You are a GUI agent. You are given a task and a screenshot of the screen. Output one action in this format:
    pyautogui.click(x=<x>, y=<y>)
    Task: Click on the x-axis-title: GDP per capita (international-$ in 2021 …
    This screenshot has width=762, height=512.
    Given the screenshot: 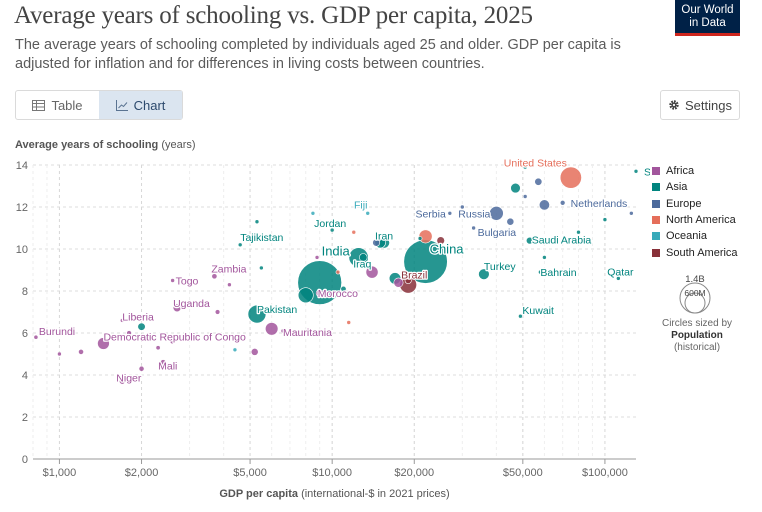 What is the action you would take?
    pyautogui.click(x=334, y=494)
    